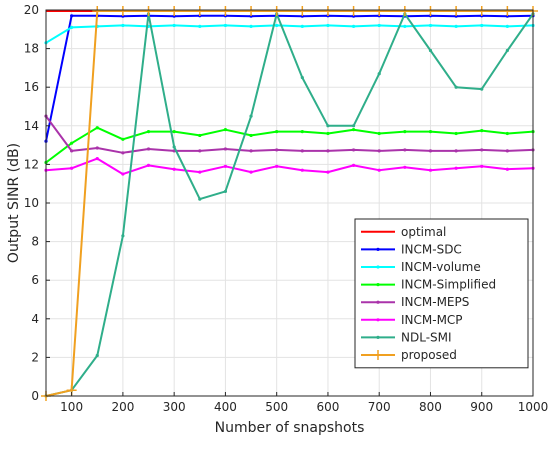  I want to click on y-tick-label: 10, so click(31, 203).